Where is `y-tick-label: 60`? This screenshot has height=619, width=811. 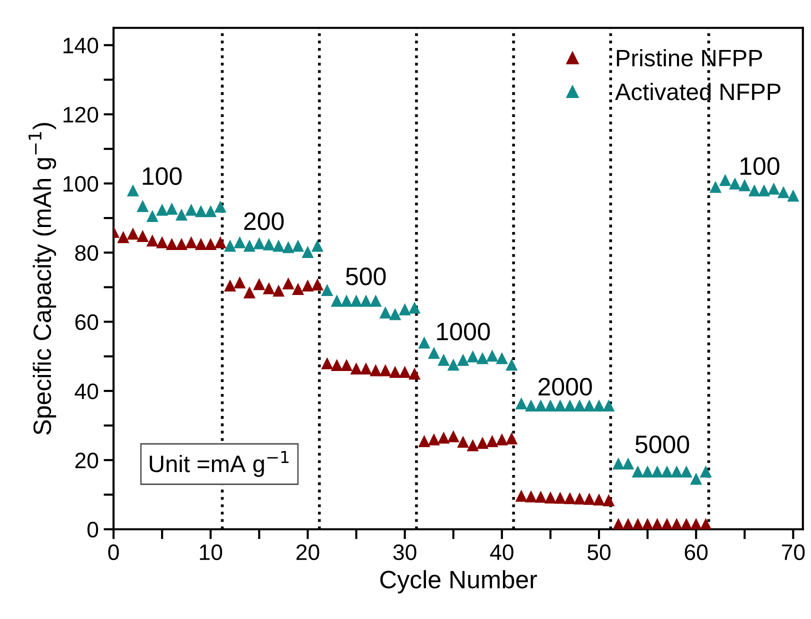
y-tick-label: 60 is located at coordinates (86, 322).